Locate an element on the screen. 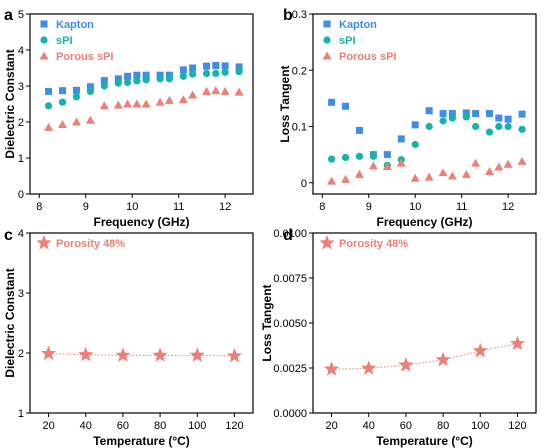 The height and width of the screenshot is (448, 550). y-tick-label: 0.2 is located at coordinates (299, 71).